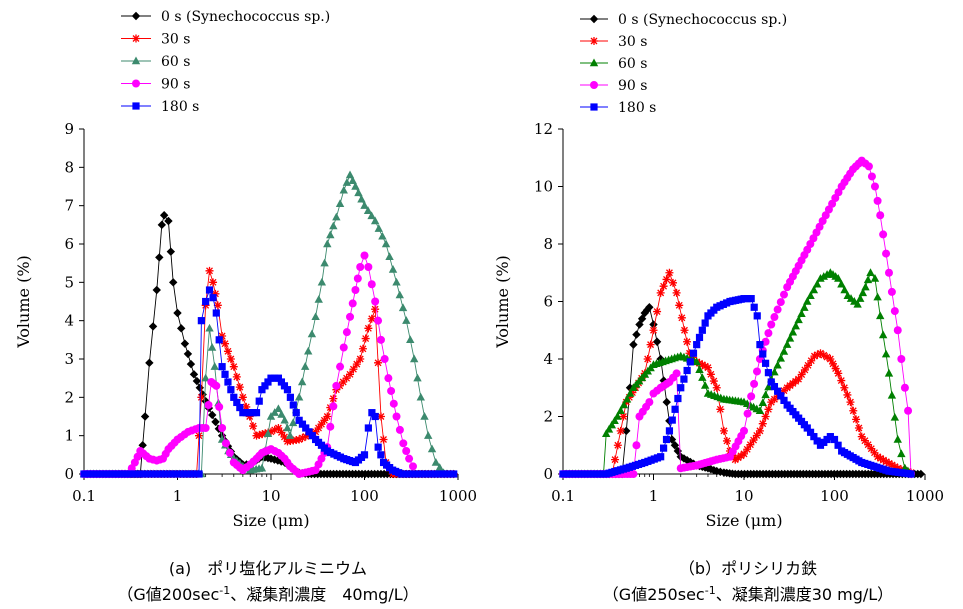 The height and width of the screenshot is (609, 963). I want to click on caption-condition: （G値200sec-1、凝集剤濃度 40mg/L）, so click(267, 594).